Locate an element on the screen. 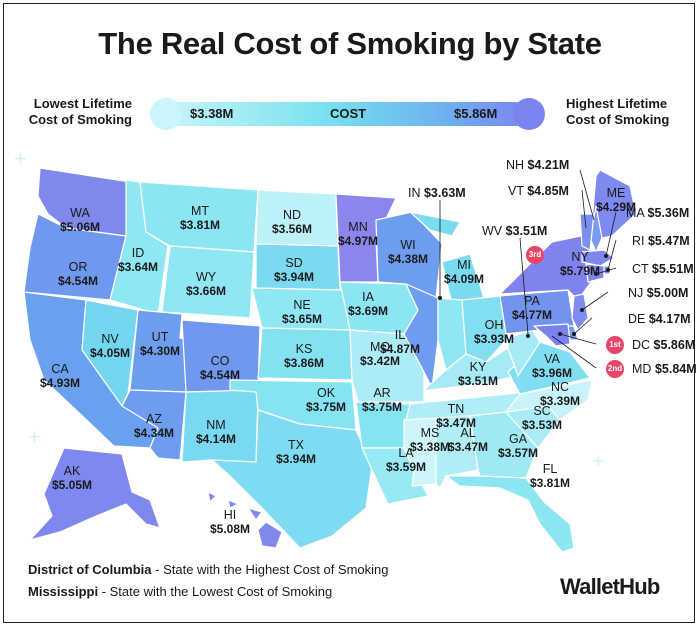 The width and height of the screenshot is (700, 628). state-label-MT: MT $3.81M is located at coordinates (200, 218).